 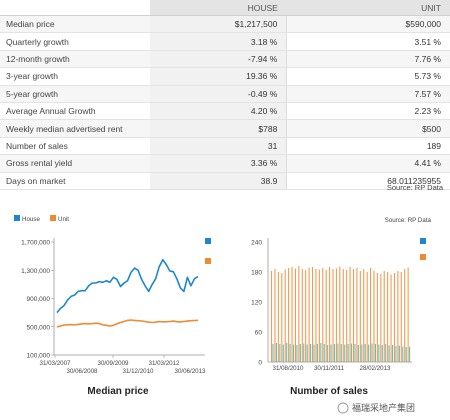 I want to click on cell-label: 12-month growth, so click(x=75, y=59).